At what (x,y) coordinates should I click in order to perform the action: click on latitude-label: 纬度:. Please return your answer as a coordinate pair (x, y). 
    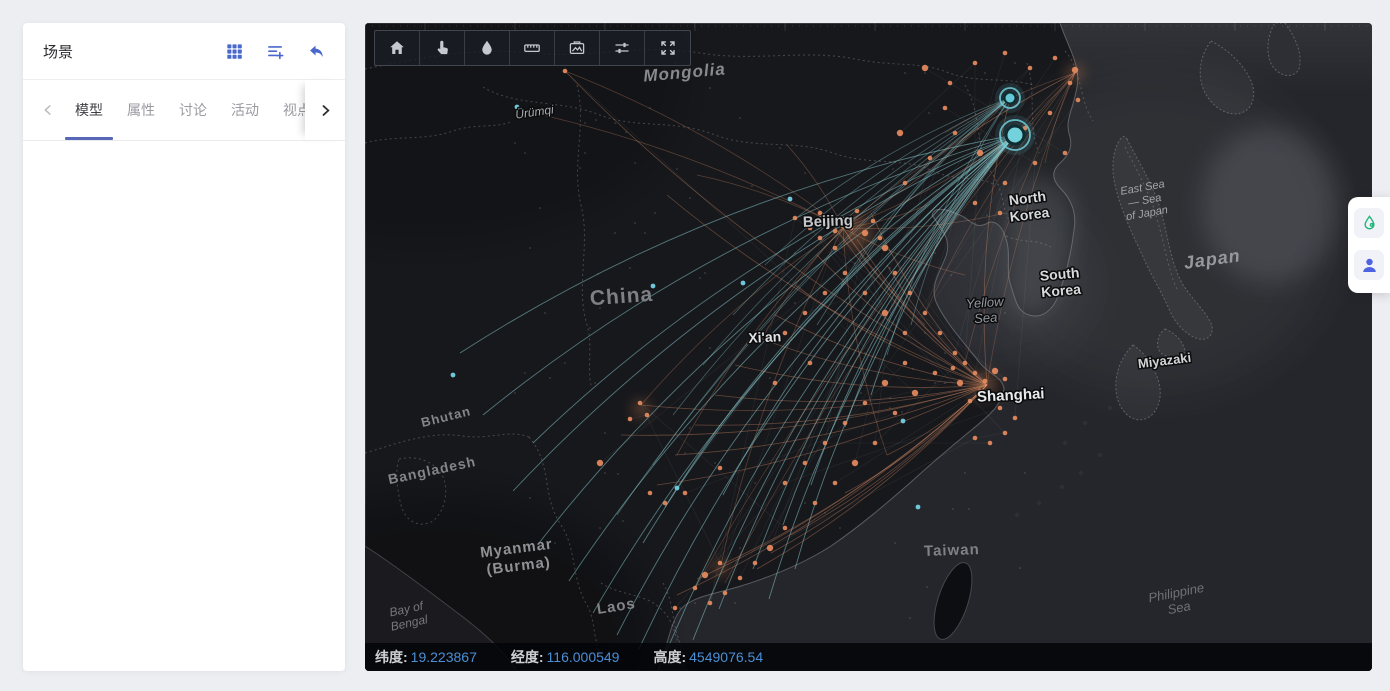
    Looking at the image, I should click on (391, 657).